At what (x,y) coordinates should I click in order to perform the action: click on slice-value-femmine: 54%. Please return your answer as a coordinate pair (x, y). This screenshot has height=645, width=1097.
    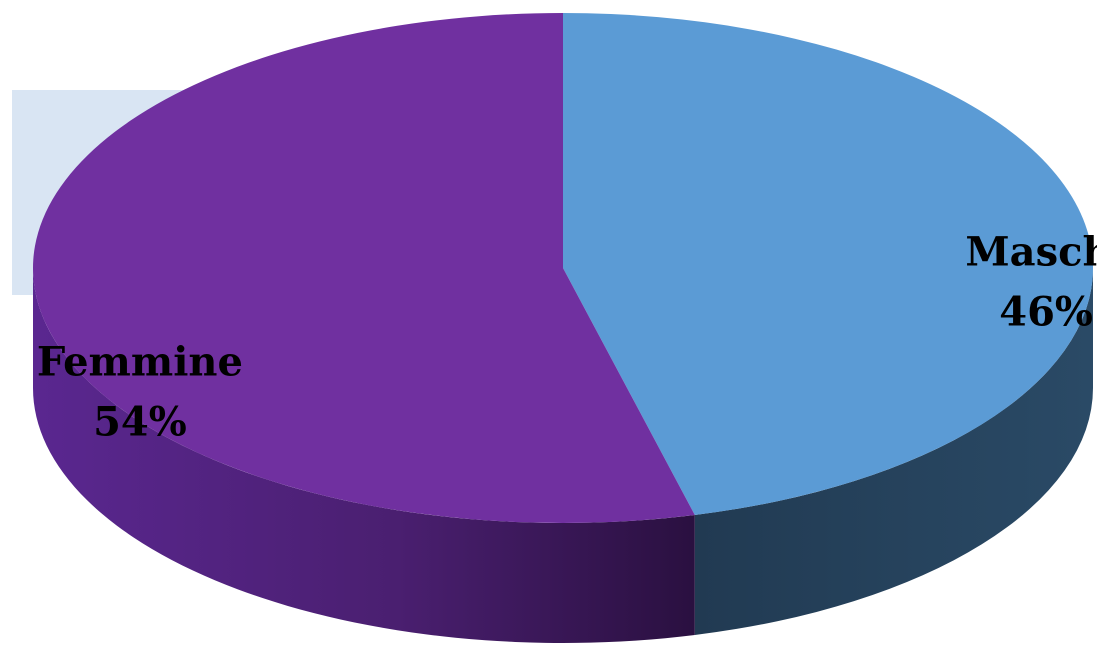
    Looking at the image, I should click on (140, 421).